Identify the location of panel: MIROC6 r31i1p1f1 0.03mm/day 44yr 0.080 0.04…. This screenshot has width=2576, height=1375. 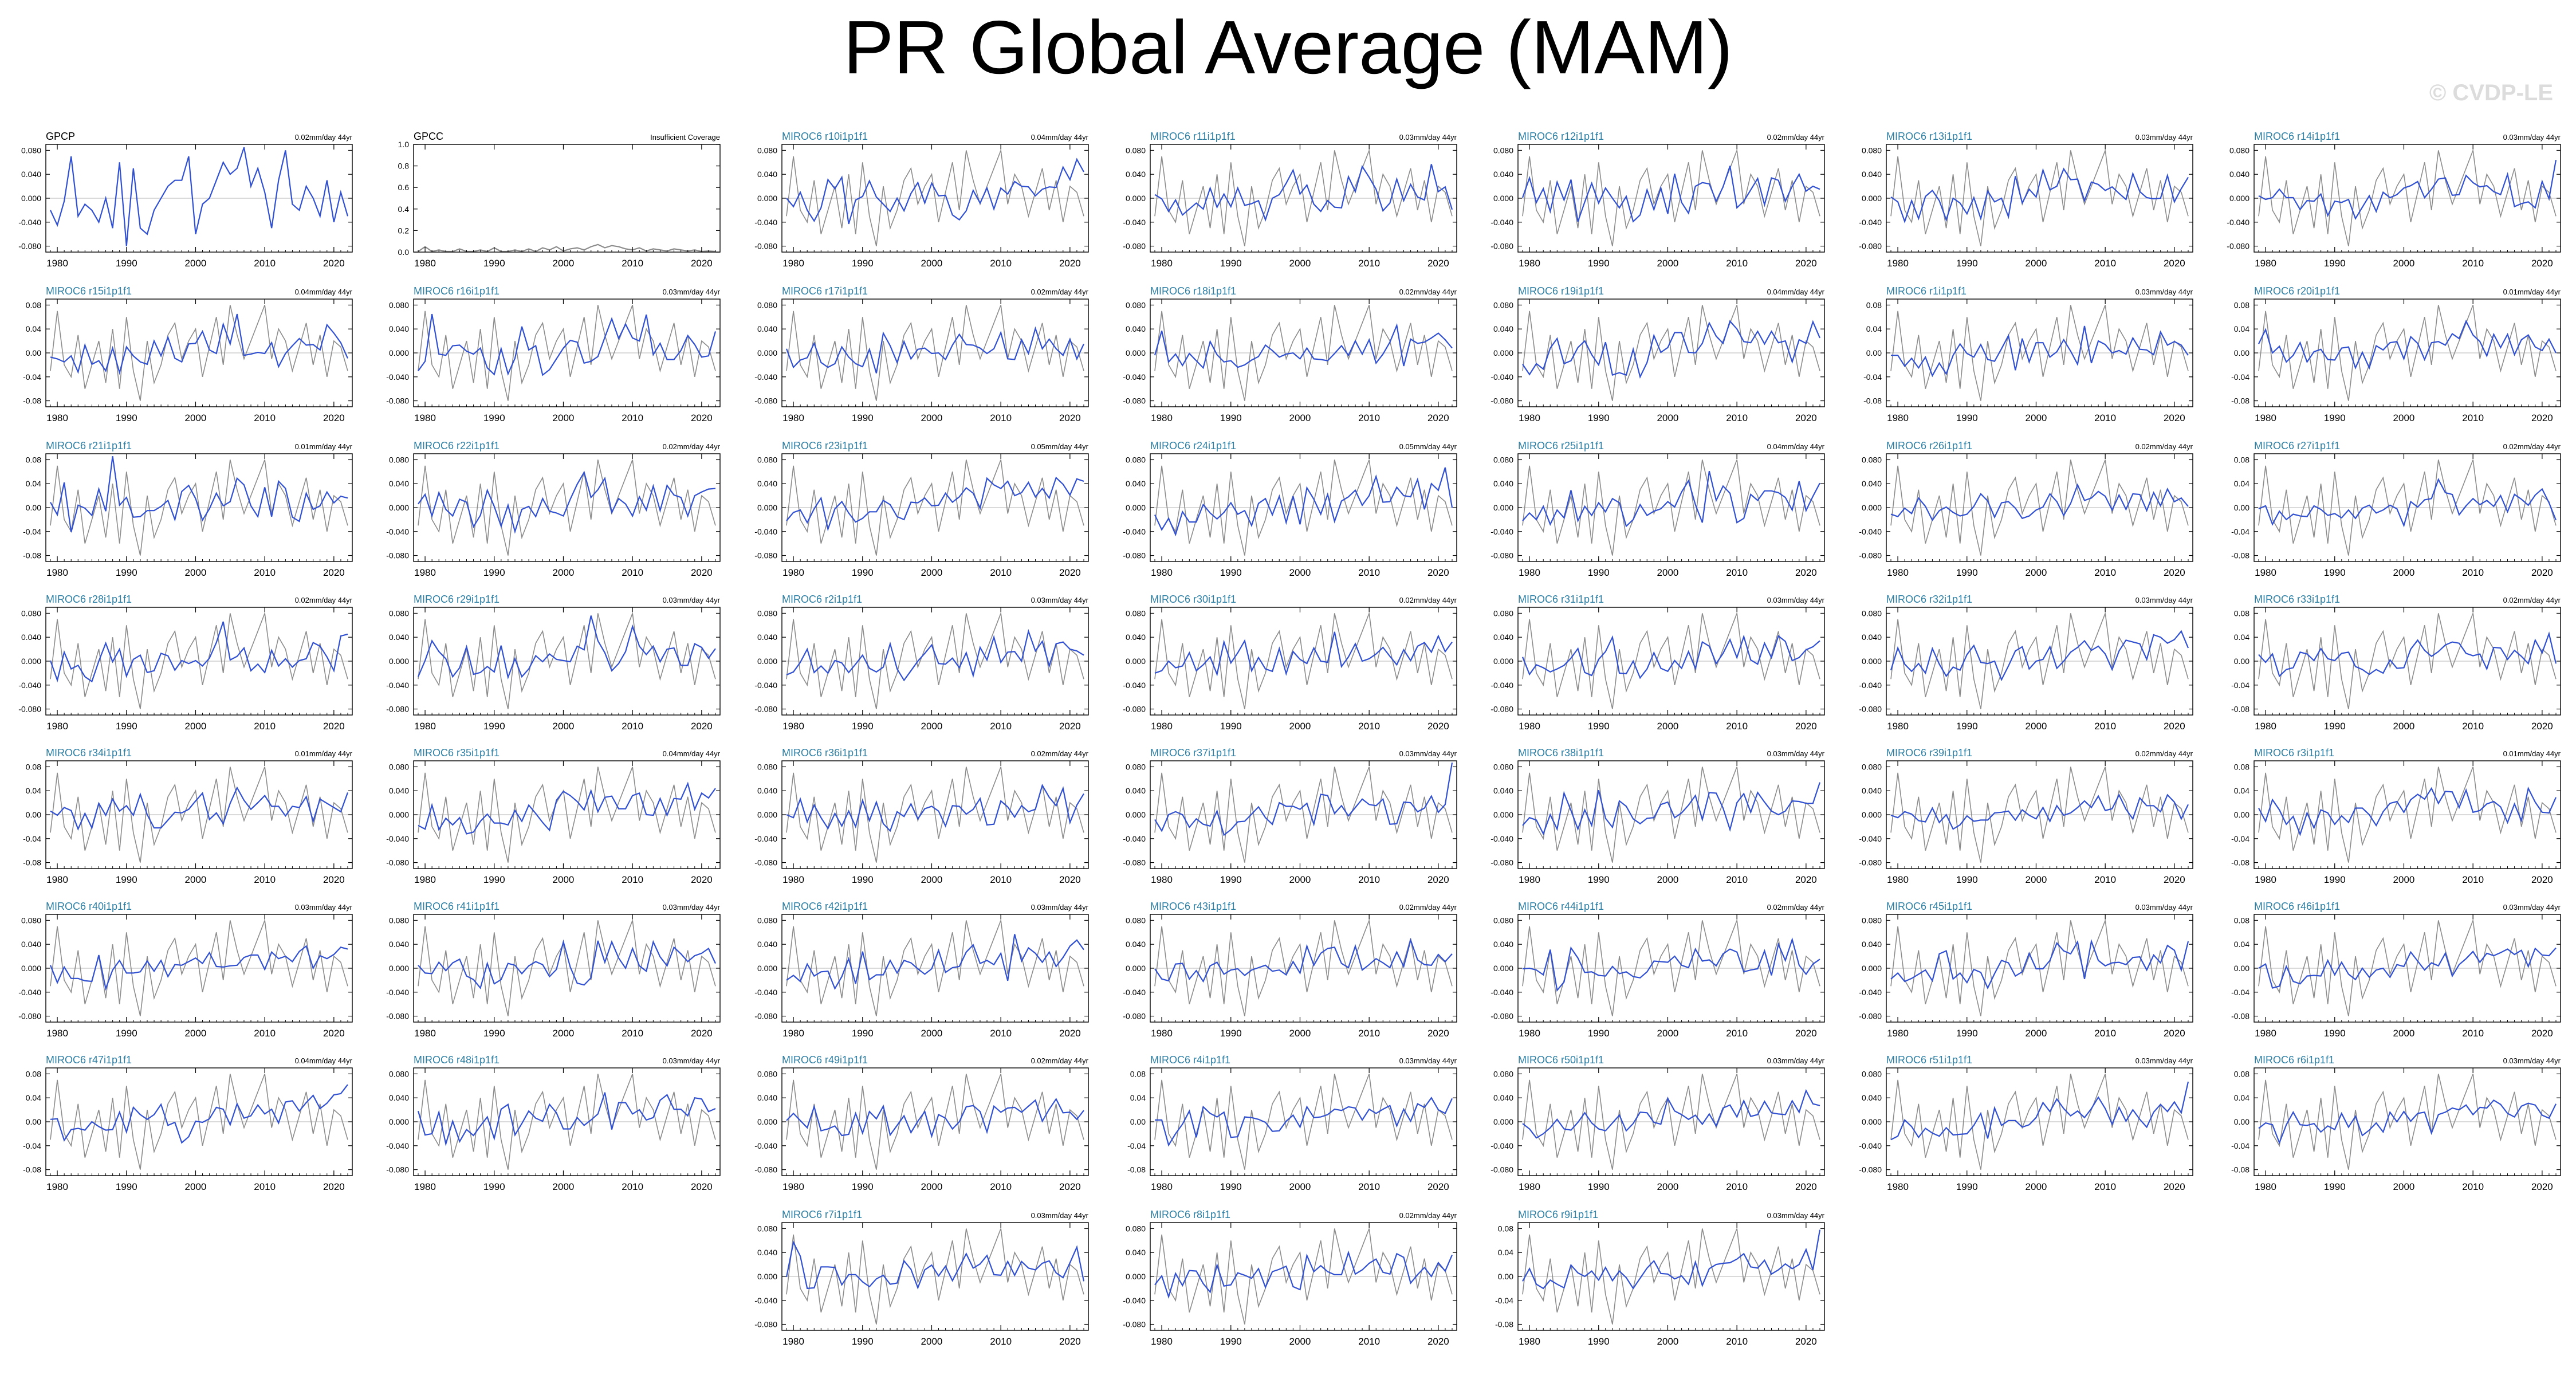
(1657, 663).